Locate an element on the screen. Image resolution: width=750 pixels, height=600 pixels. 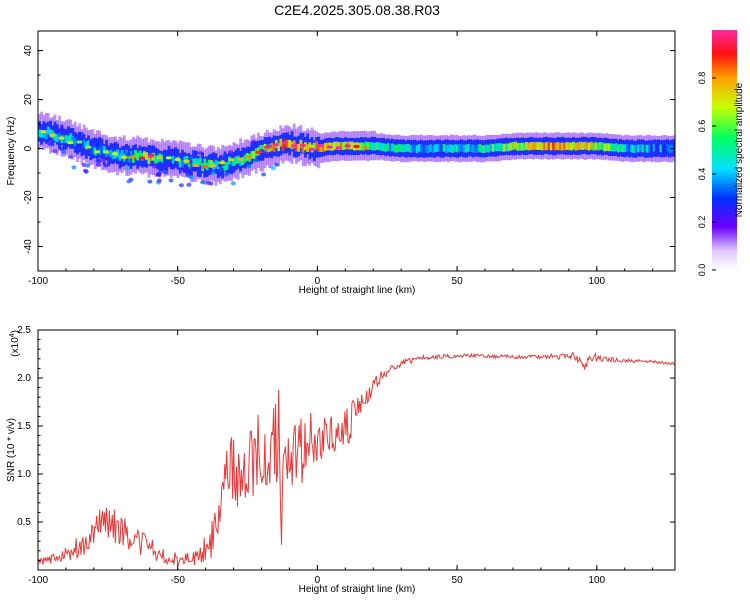
y-tick-label: -40 is located at coordinates (28, 246).